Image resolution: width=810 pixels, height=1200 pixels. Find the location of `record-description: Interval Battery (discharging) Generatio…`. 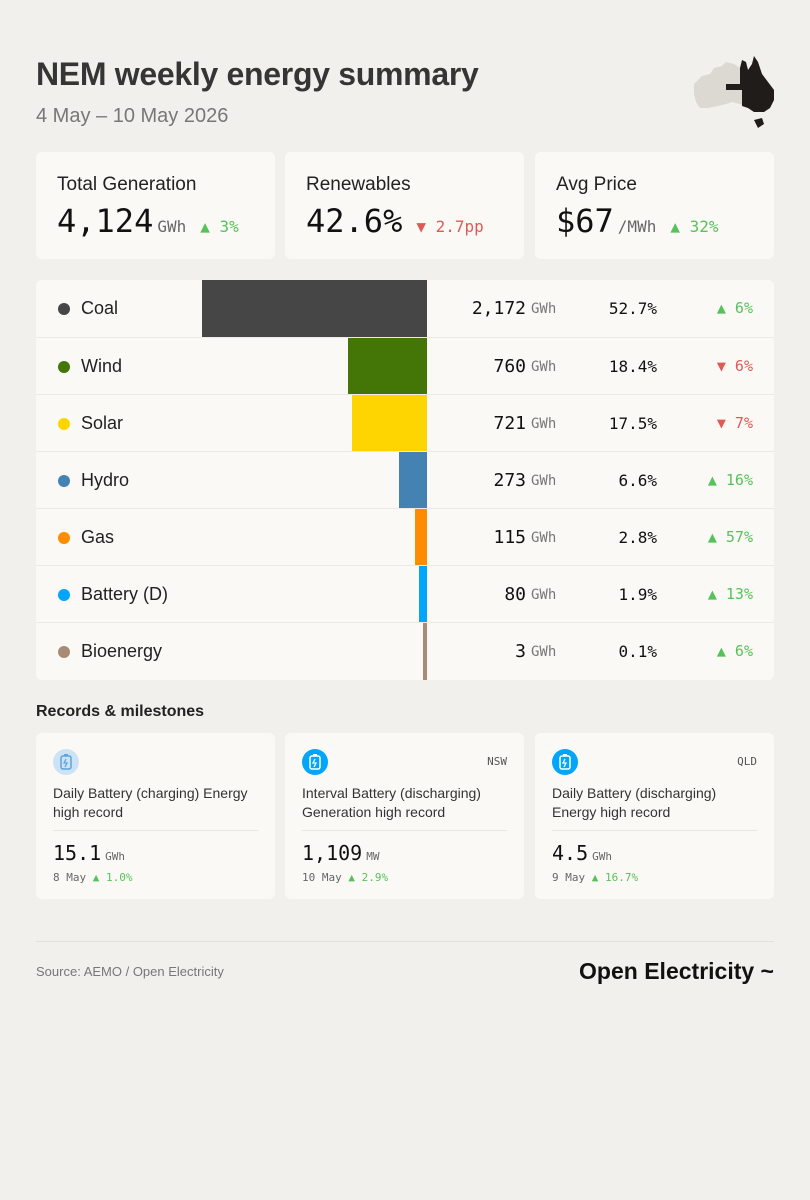

record-description: Interval Battery (discharging) Generatio… is located at coordinates (391, 802).